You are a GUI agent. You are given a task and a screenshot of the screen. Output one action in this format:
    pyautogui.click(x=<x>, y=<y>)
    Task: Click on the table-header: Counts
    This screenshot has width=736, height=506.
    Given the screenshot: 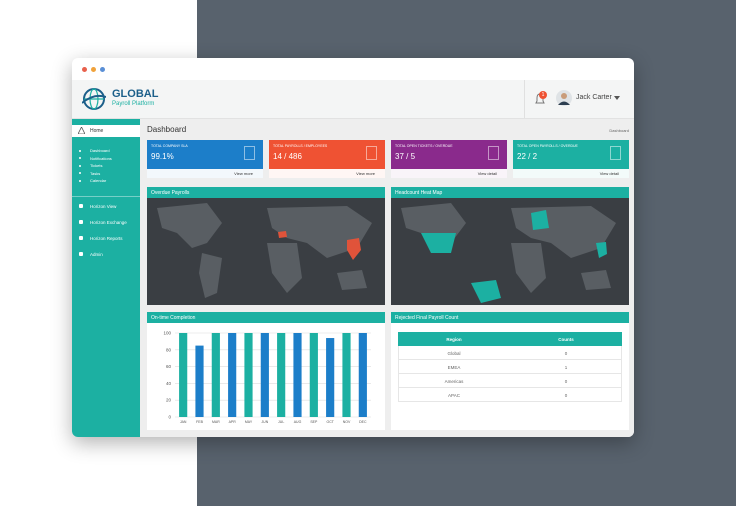 What is the action you would take?
    pyautogui.click(x=566, y=339)
    